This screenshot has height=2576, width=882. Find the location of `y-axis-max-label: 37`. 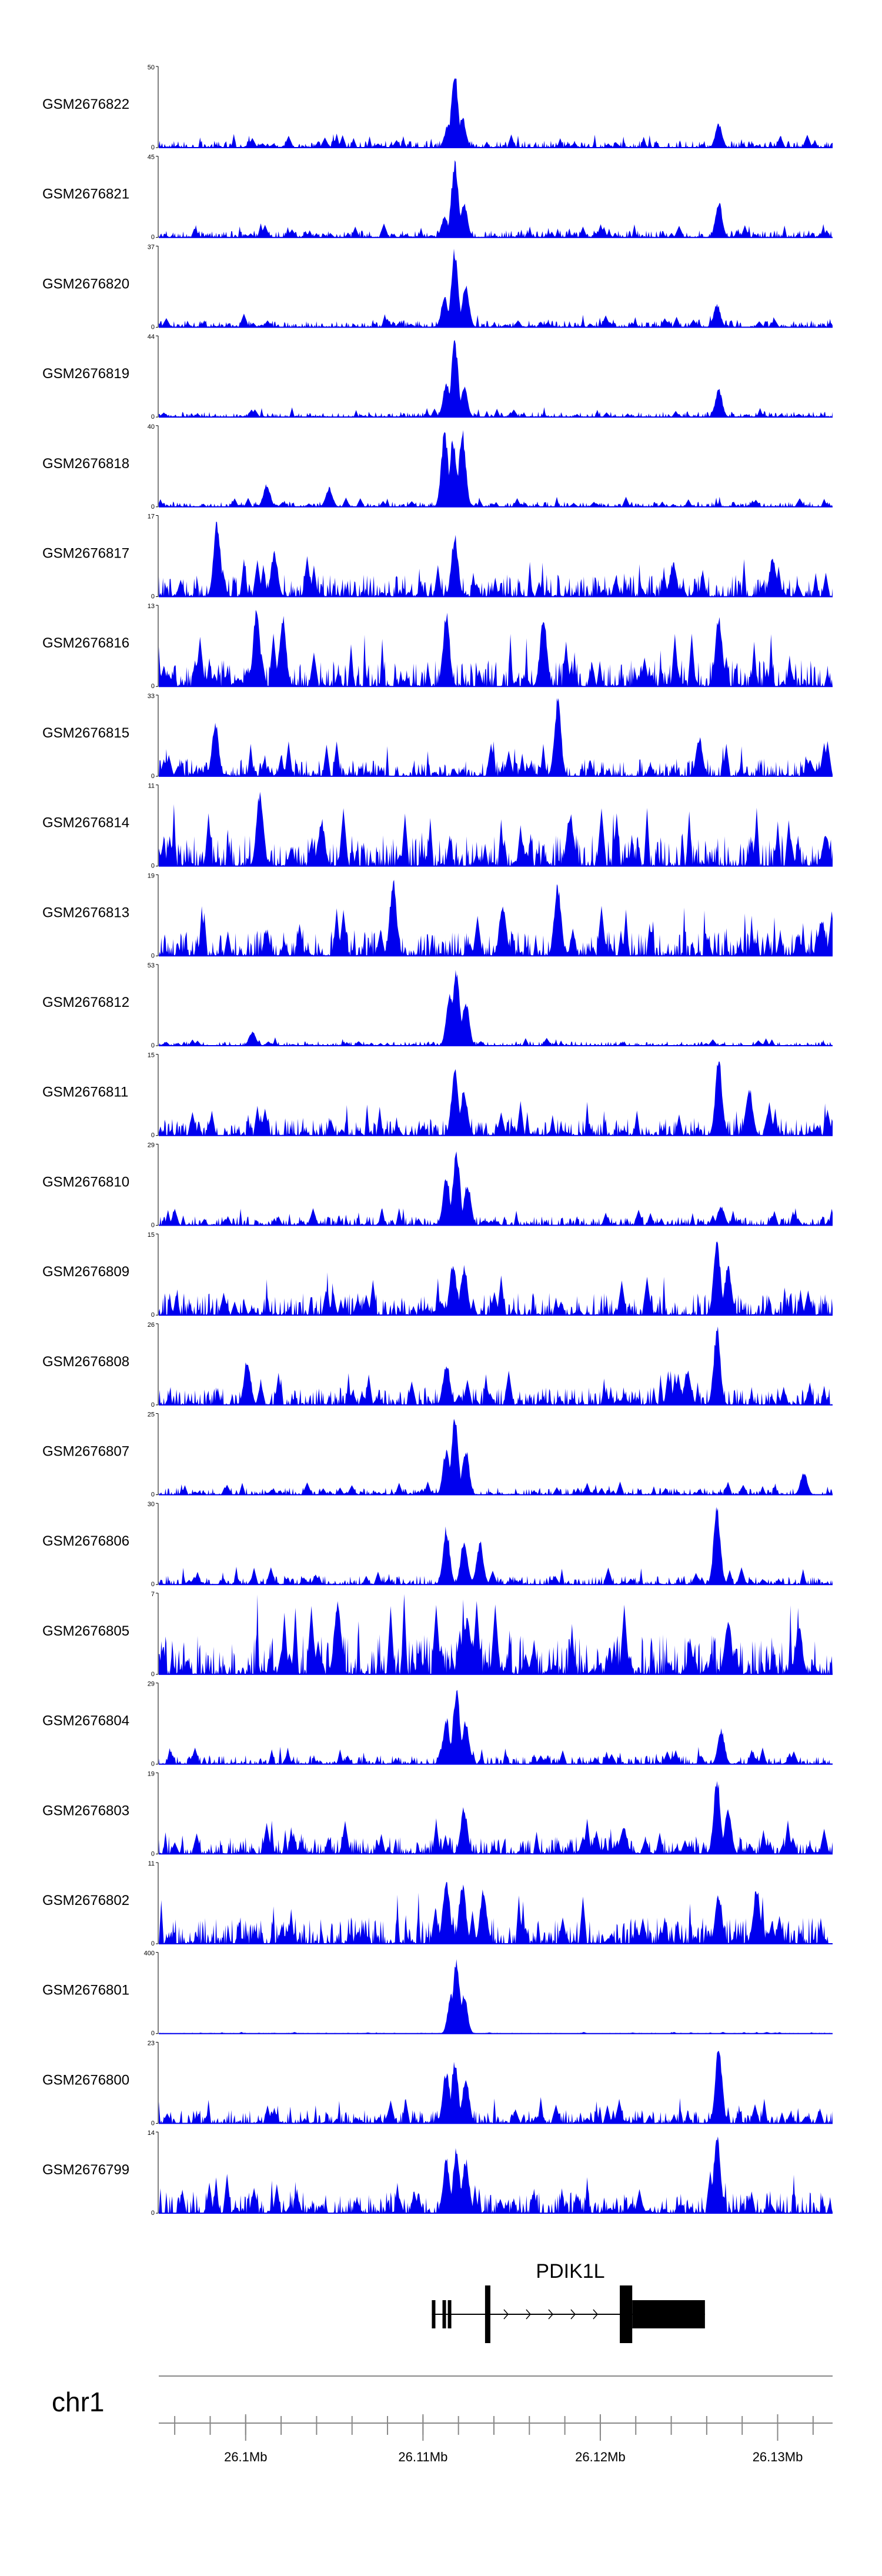

y-axis-max-label: 37 is located at coordinates (151, 247).